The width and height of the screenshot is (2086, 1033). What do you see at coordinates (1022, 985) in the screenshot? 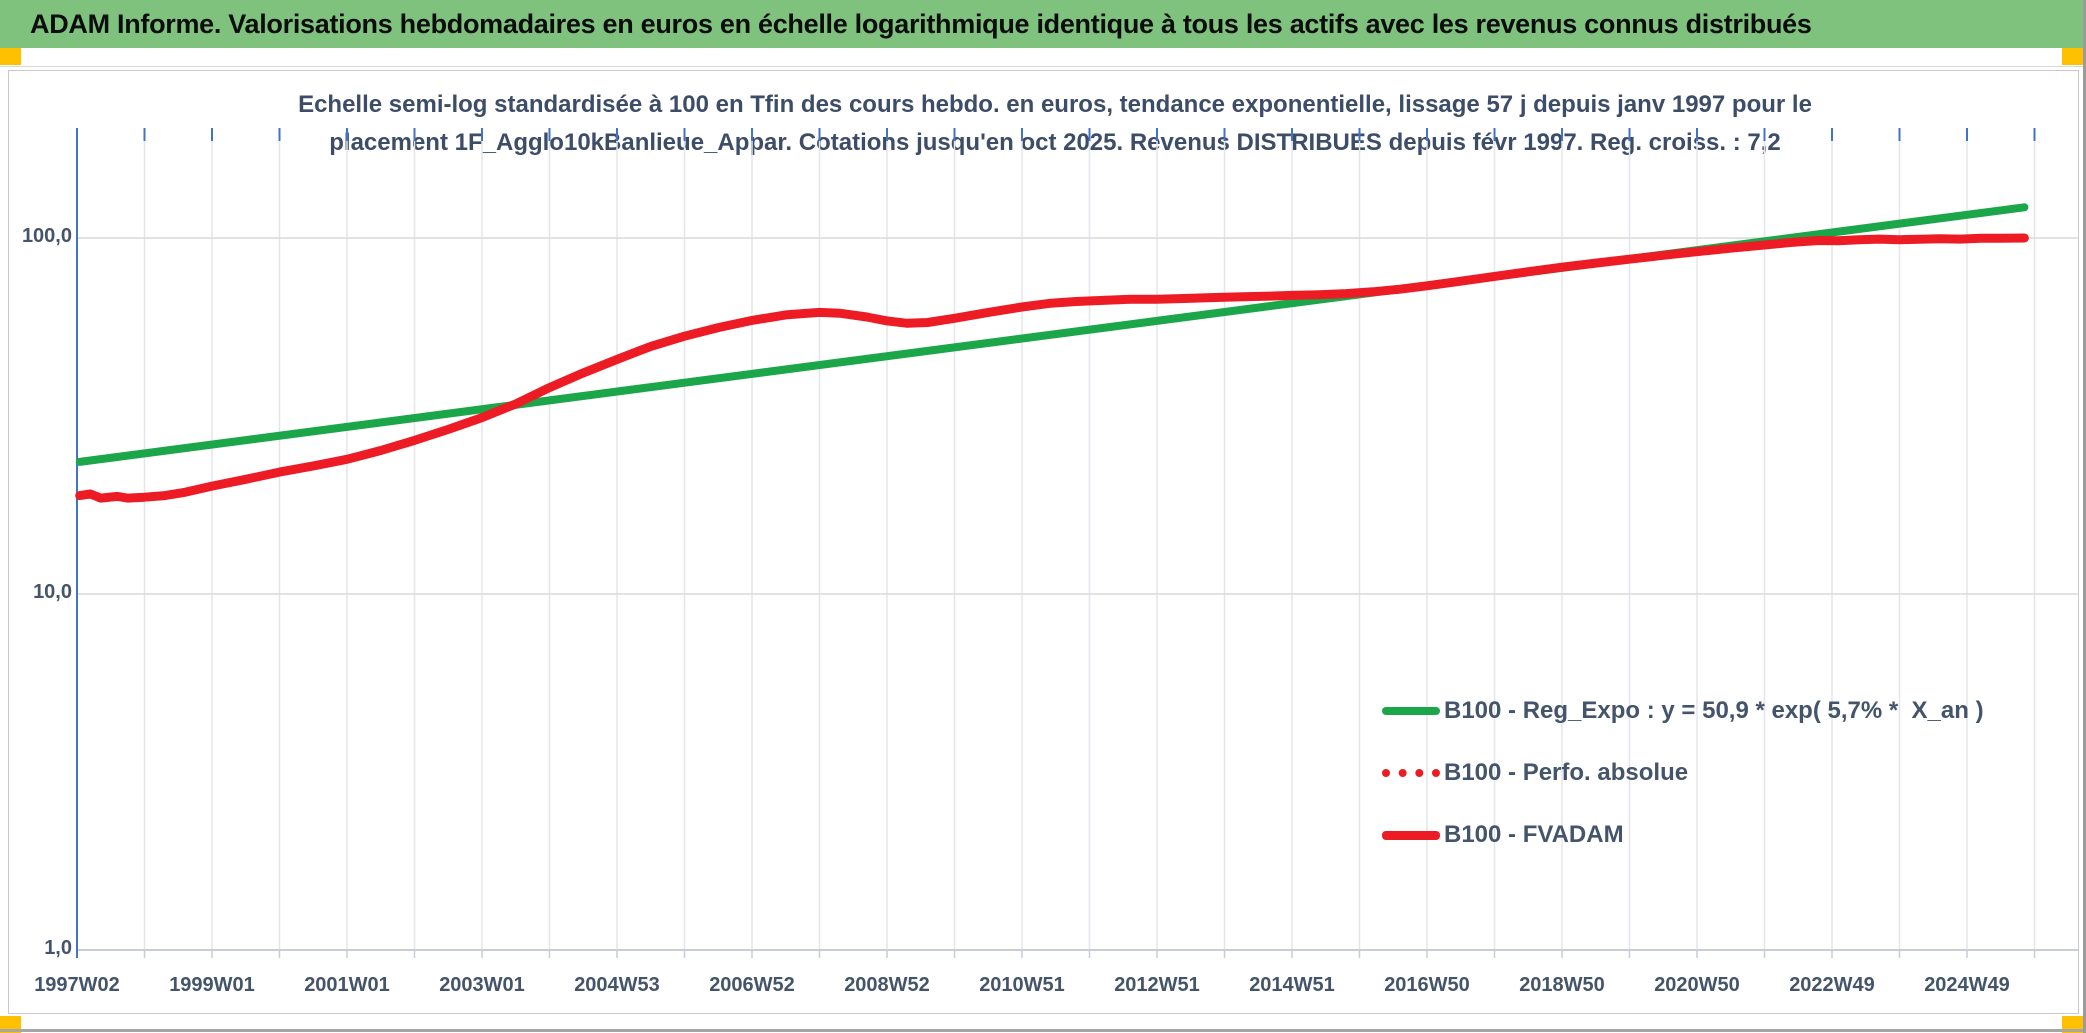
I see `x-axis-label: 2010W51` at bounding box center [1022, 985].